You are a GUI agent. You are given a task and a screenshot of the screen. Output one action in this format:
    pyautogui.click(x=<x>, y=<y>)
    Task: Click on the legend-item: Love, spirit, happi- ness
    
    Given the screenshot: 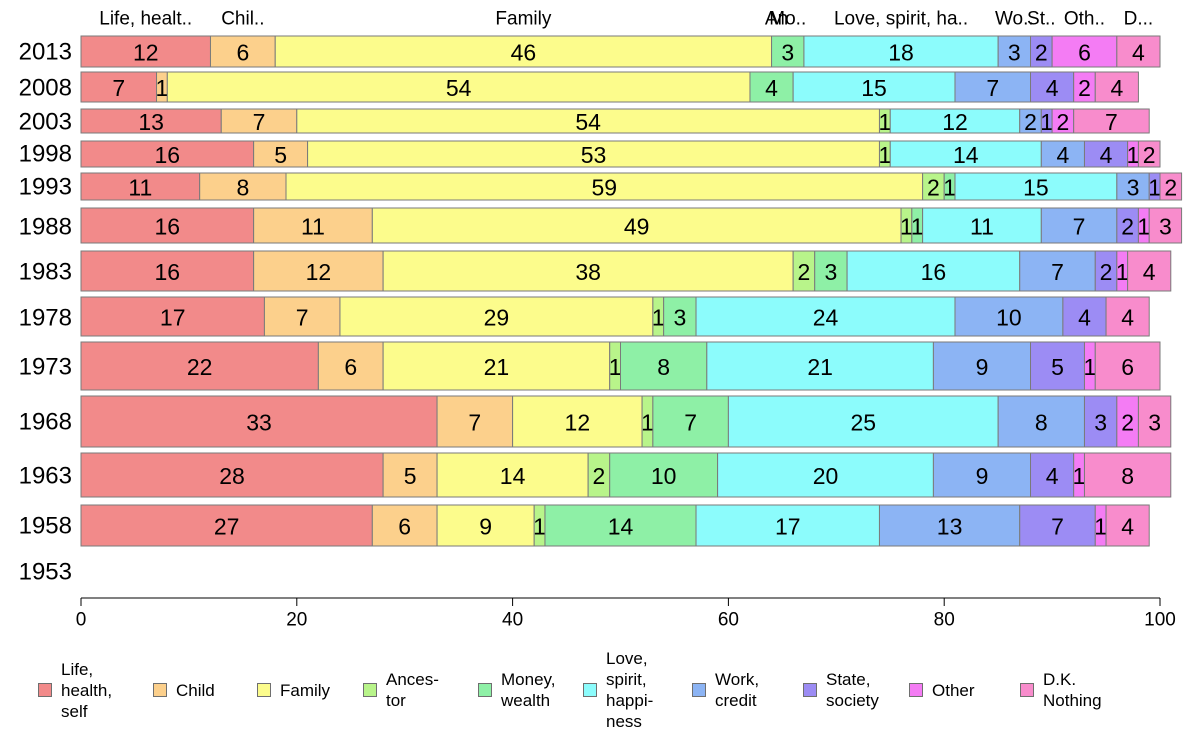 What is the action you would take?
    pyautogui.click(x=618, y=690)
    